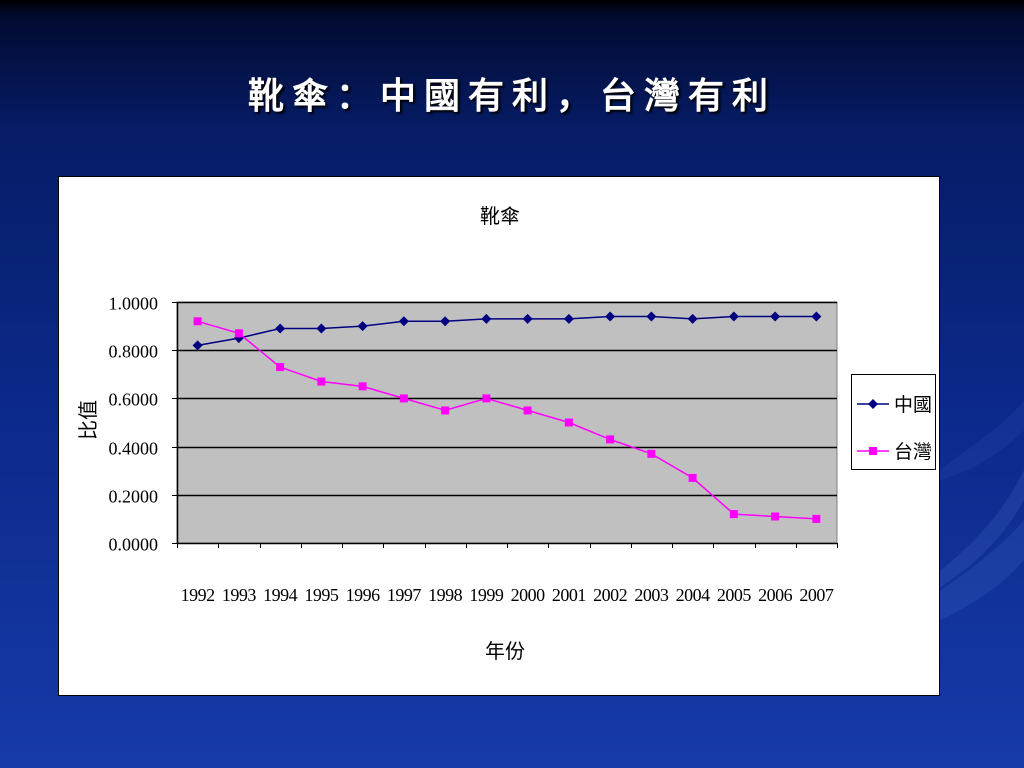 This screenshot has width=1024, height=768. I want to click on x-tick-label: 1999, so click(486, 595).